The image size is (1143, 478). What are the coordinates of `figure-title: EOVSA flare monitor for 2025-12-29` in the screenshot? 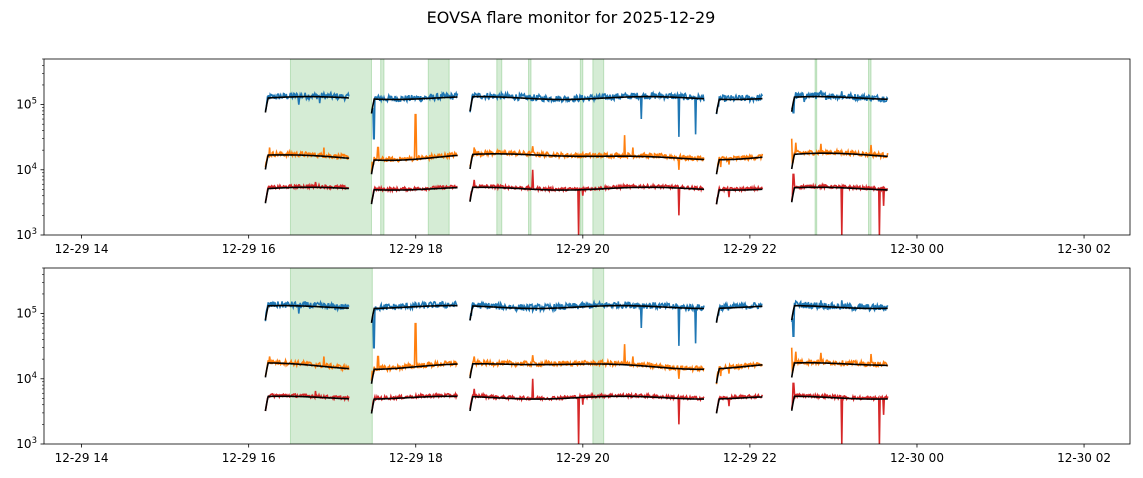 It's located at (571, 17).